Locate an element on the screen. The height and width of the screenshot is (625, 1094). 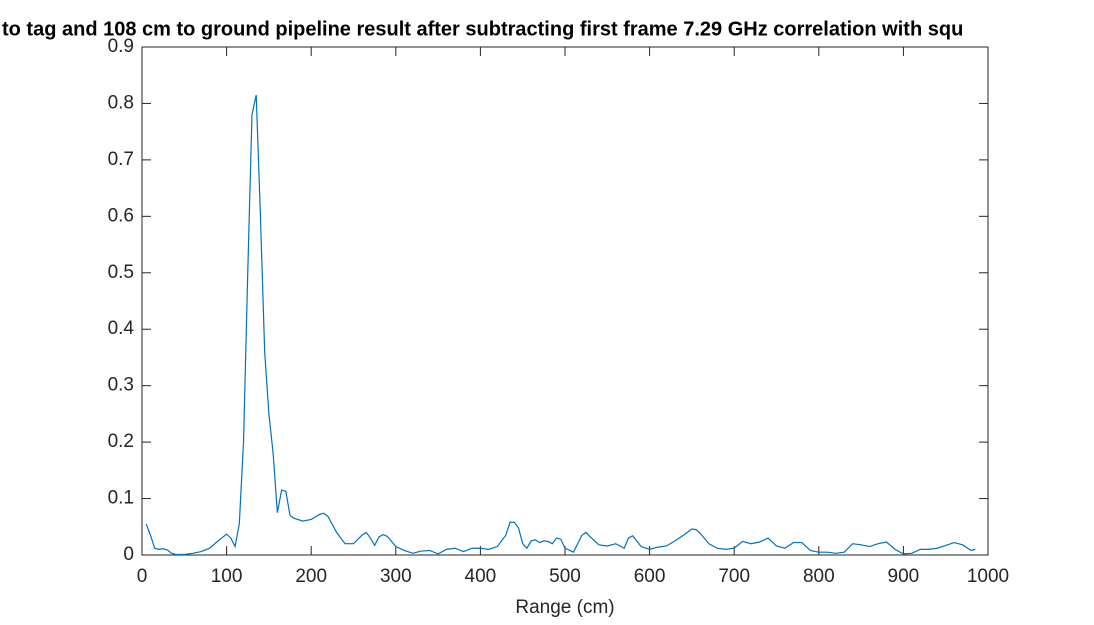
x-tick-label: 500 is located at coordinates (565, 576).